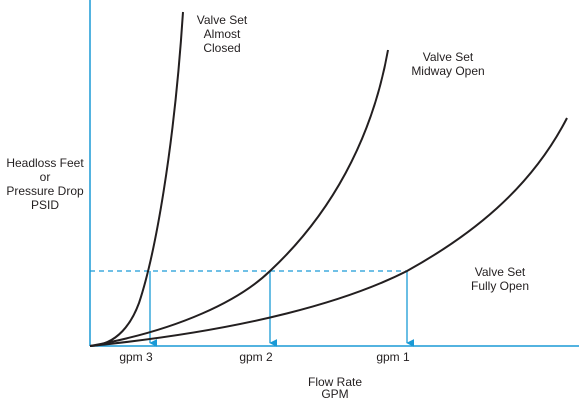  What do you see at coordinates (221, 48) in the screenshot?
I see `curve-label-line: Closed` at bounding box center [221, 48].